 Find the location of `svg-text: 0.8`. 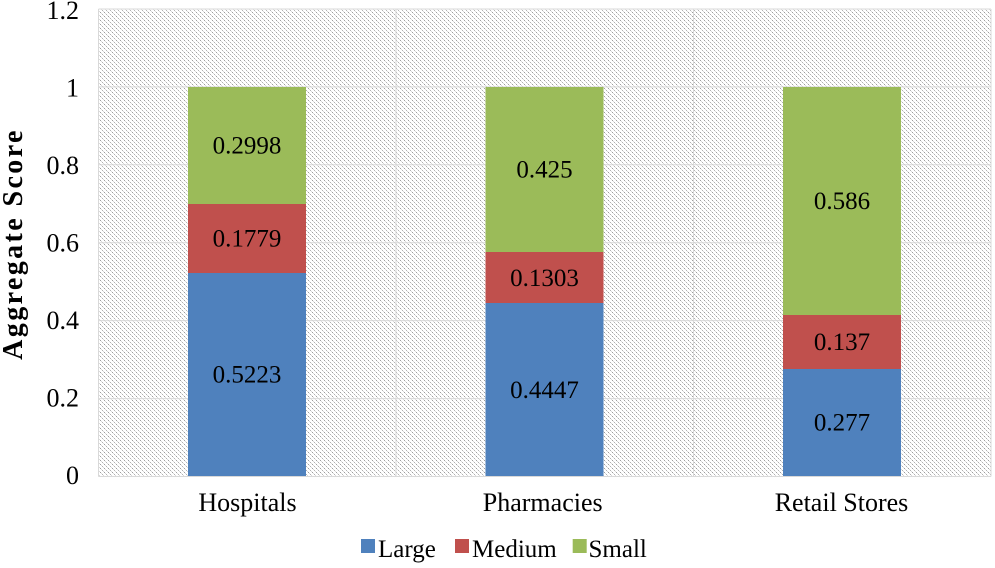

svg-text: 0.8 is located at coordinates (63, 165).